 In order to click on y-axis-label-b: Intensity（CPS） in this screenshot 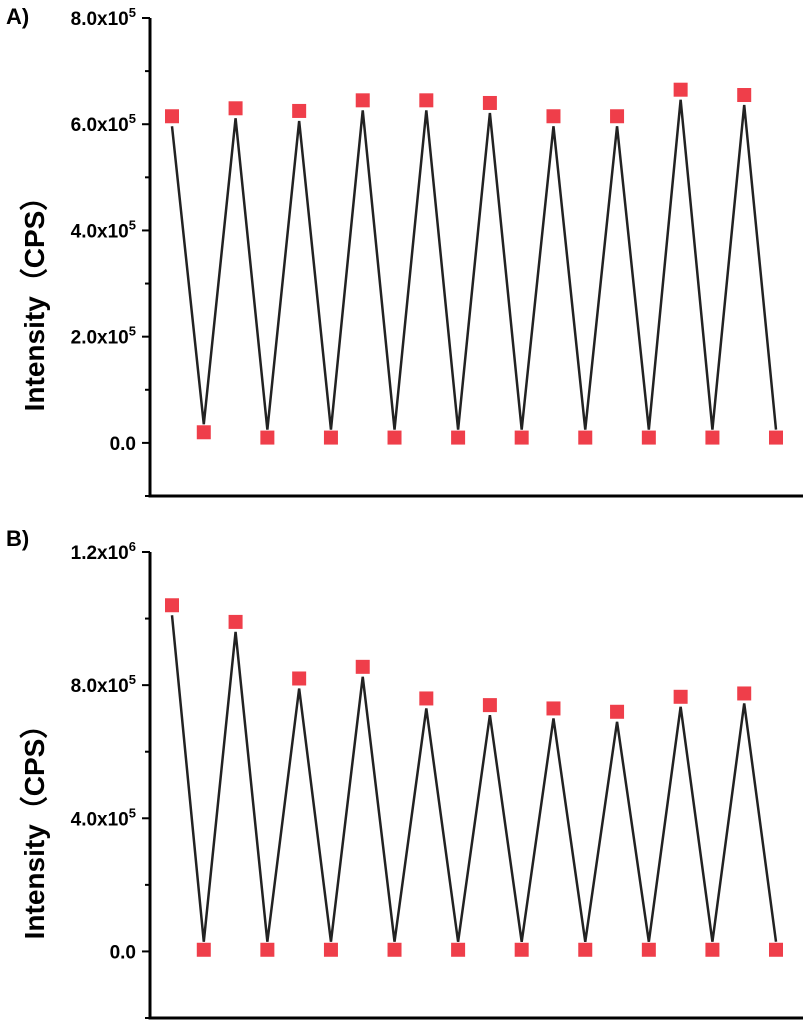, I will do `click(34, 825)`.